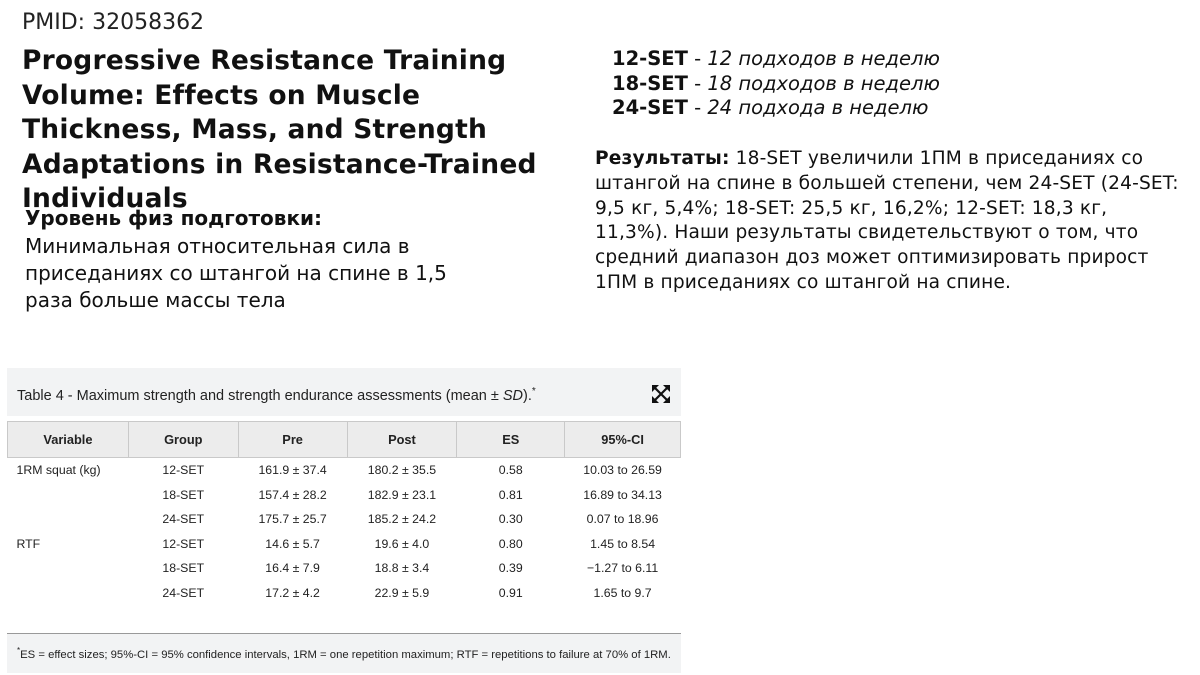 This screenshot has height=675, width=1200. What do you see at coordinates (650, 58) in the screenshot?
I see `group-code: 12-SET` at bounding box center [650, 58].